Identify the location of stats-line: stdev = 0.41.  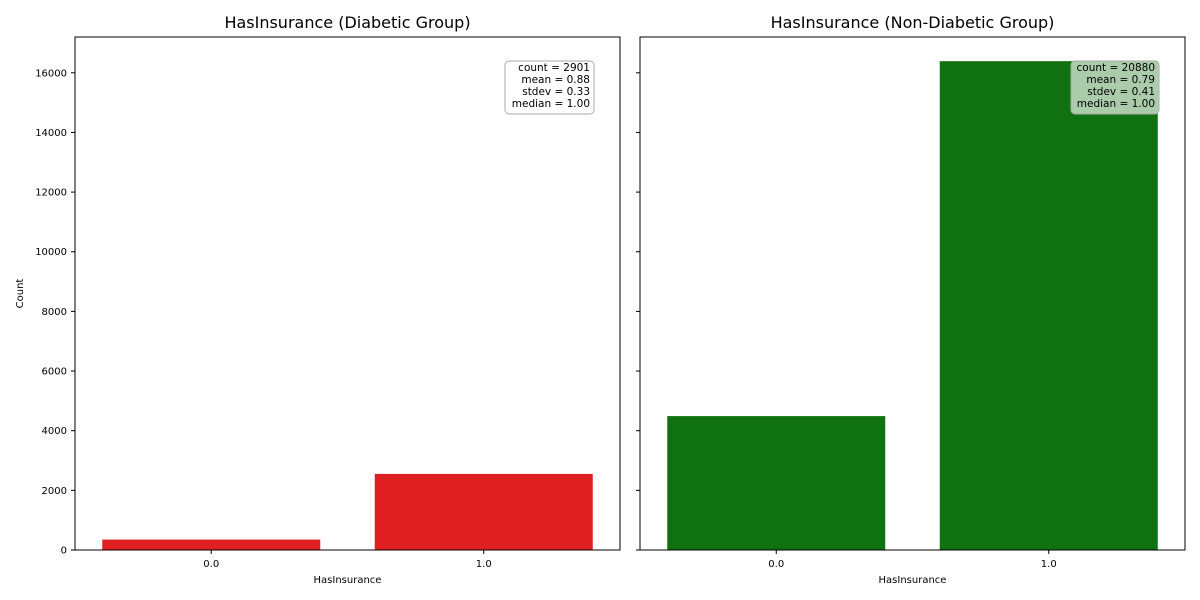
(1121, 92).